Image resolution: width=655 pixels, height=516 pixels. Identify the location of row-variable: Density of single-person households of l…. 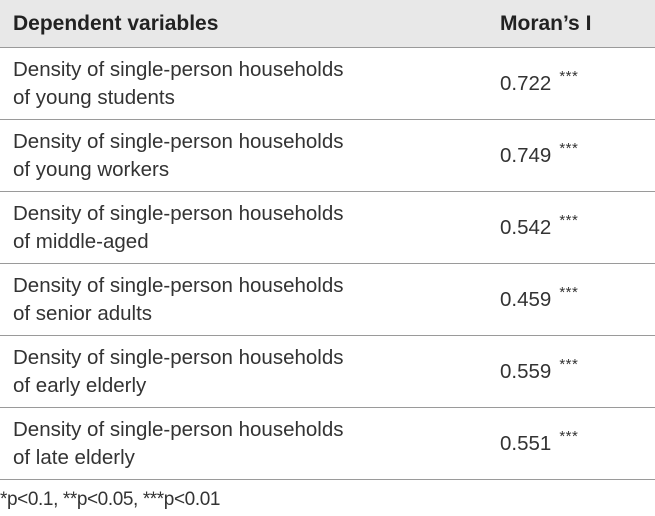
(243, 443).